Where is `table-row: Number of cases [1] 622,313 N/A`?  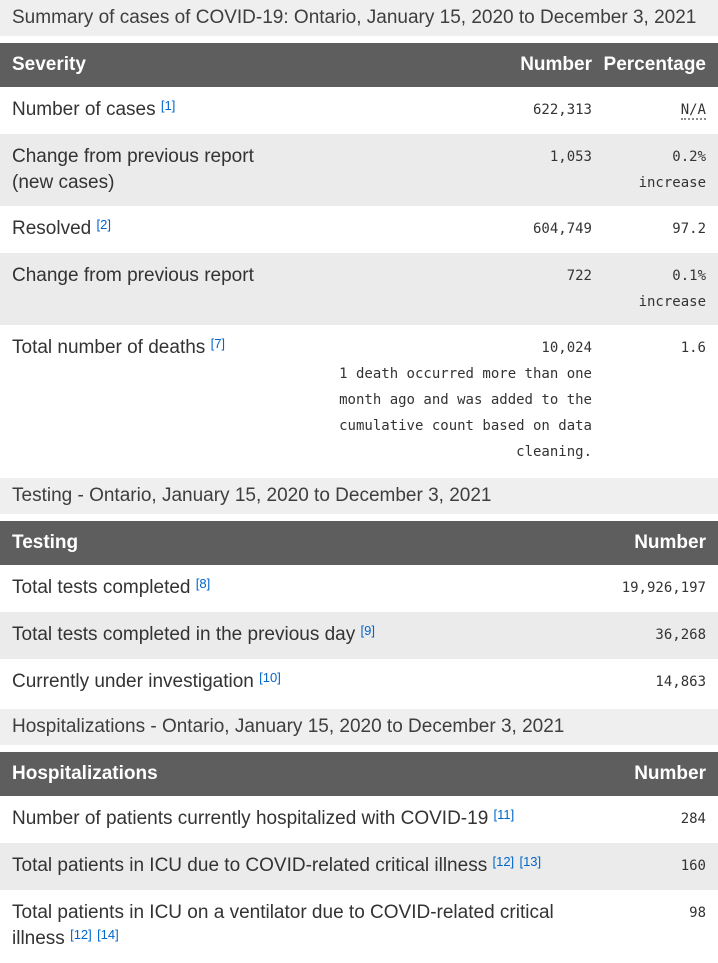
table-row: Number of cases [1] 622,313 N/A is located at coordinates (359, 110).